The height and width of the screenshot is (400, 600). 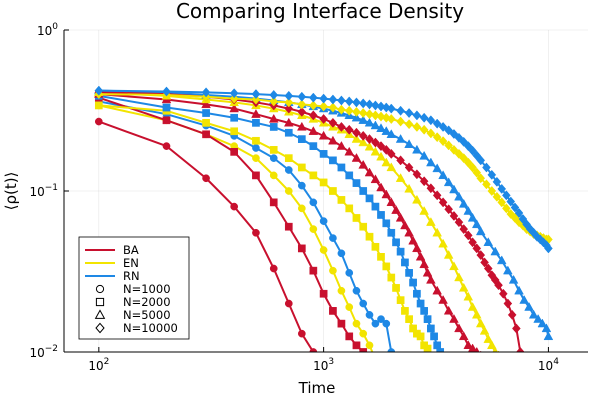 What do you see at coordinates (548, 365) in the screenshot?
I see `x-tick-label: 10⁴` at bounding box center [548, 365].